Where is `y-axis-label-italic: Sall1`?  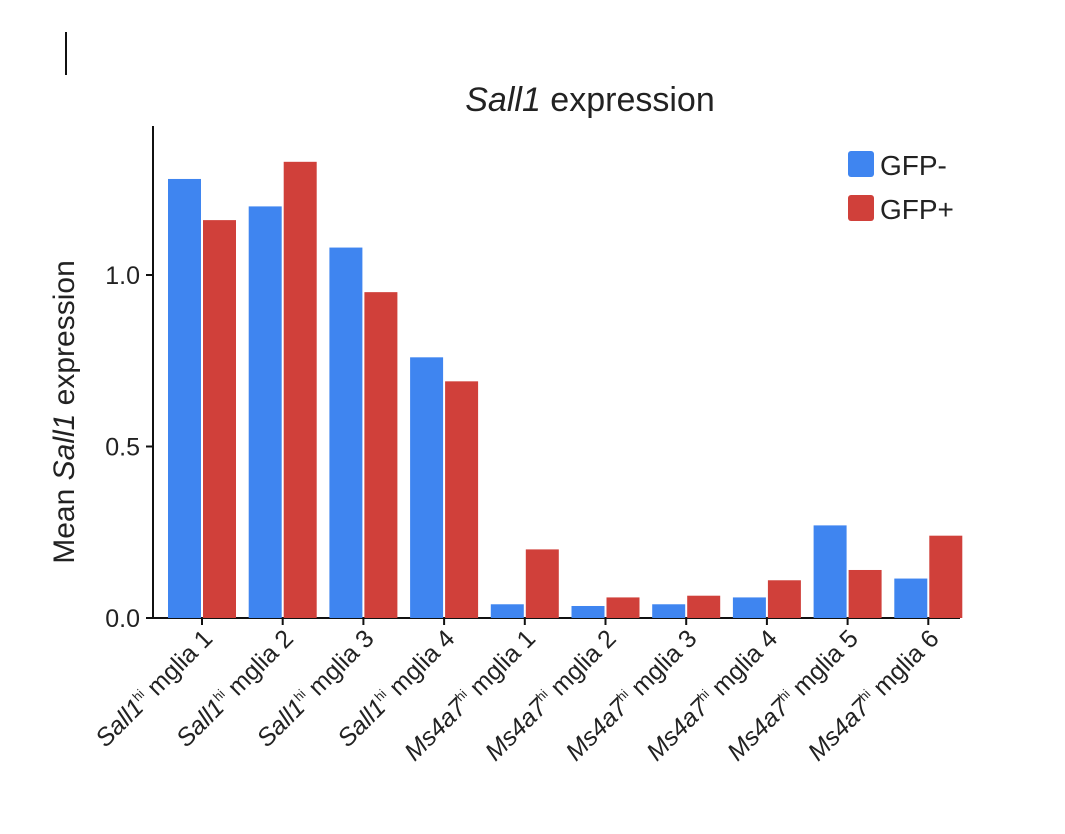
y-axis-label-italic: Sall1 is located at coordinates (64, 447).